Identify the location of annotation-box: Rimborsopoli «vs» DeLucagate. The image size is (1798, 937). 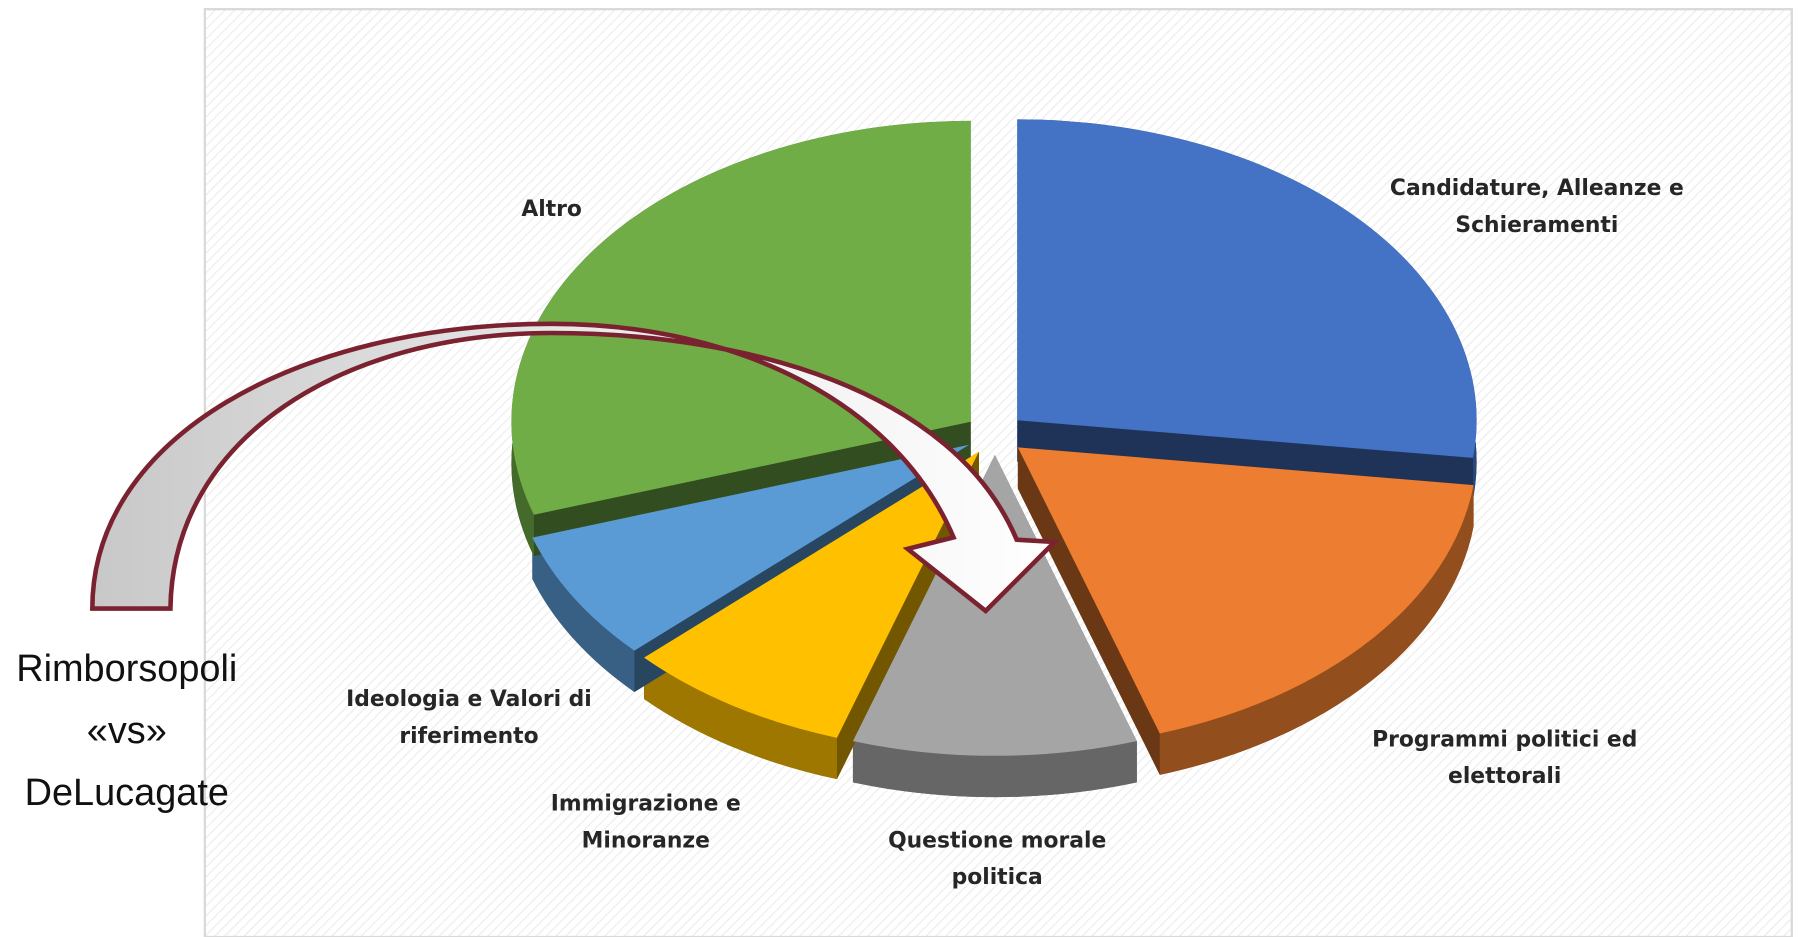
(127, 729).